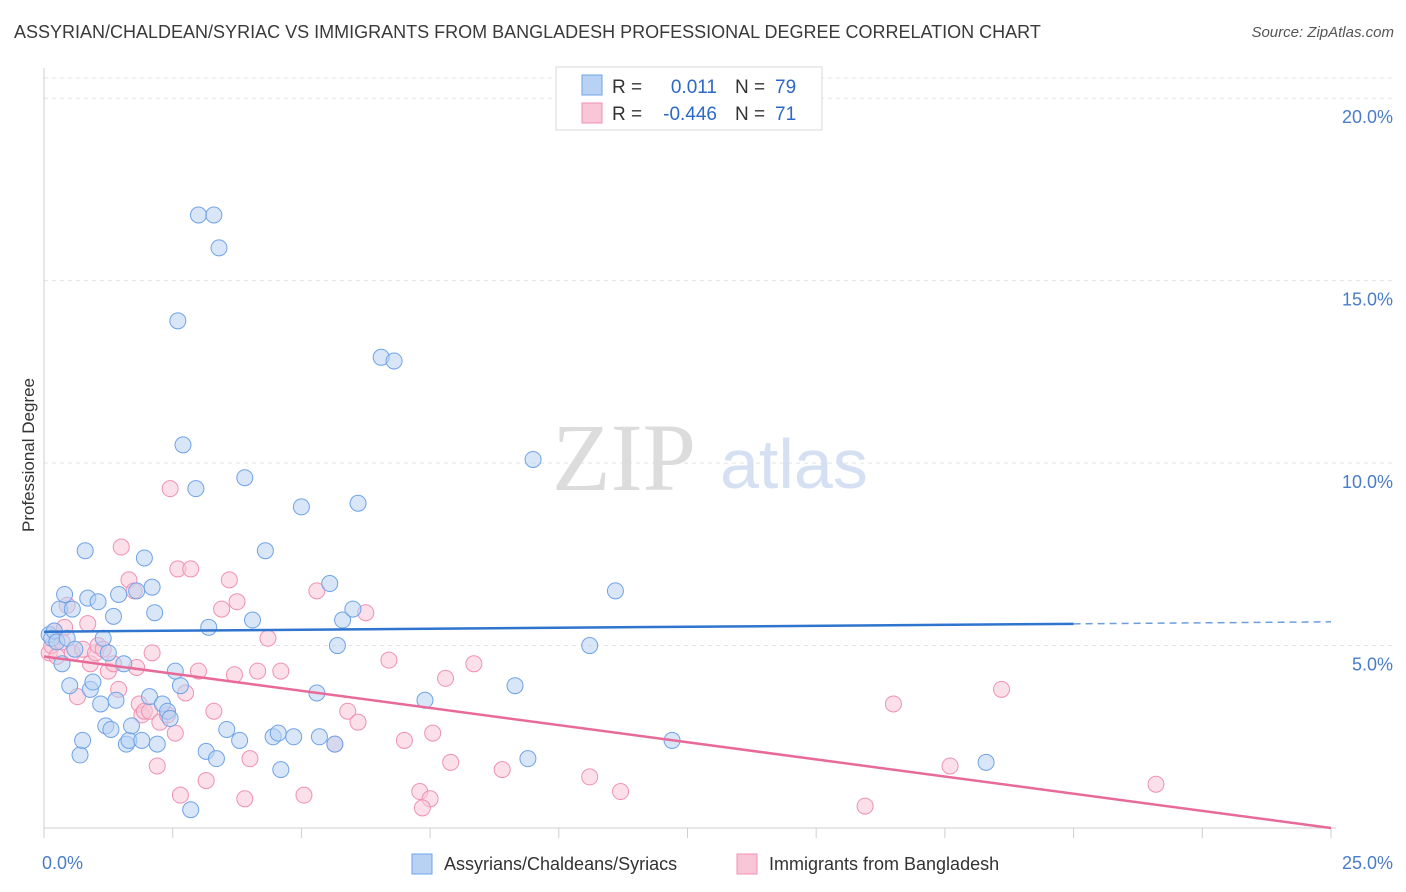 The image size is (1406, 892). What do you see at coordinates (624, 457) in the screenshot?
I see `watermark-zip: ZIP` at bounding box center [624, 457].